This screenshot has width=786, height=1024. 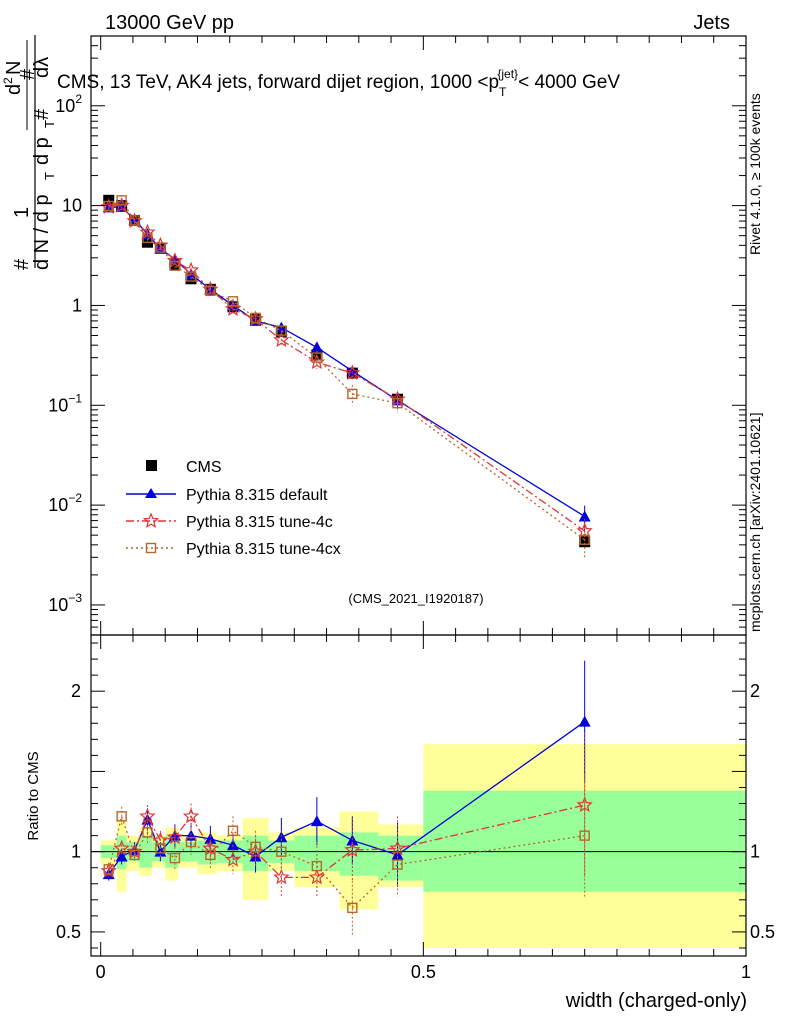 I want to click on header-process: 13000 GeV pp, so click(x=169, y=23).